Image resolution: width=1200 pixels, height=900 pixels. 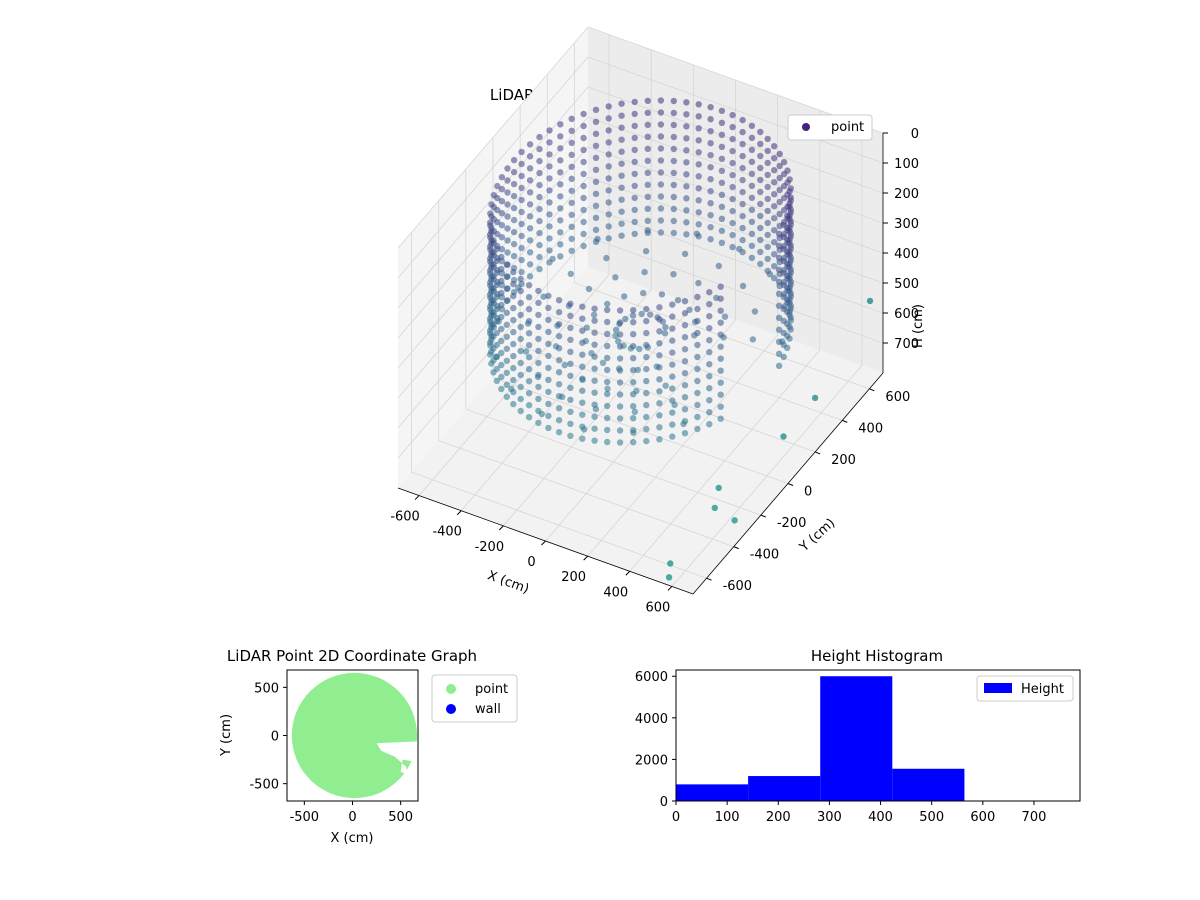 What do you see at coordinates (845, 421) in the screenshot?
I see `y-tick-3d` at bounding box center [845, 421].